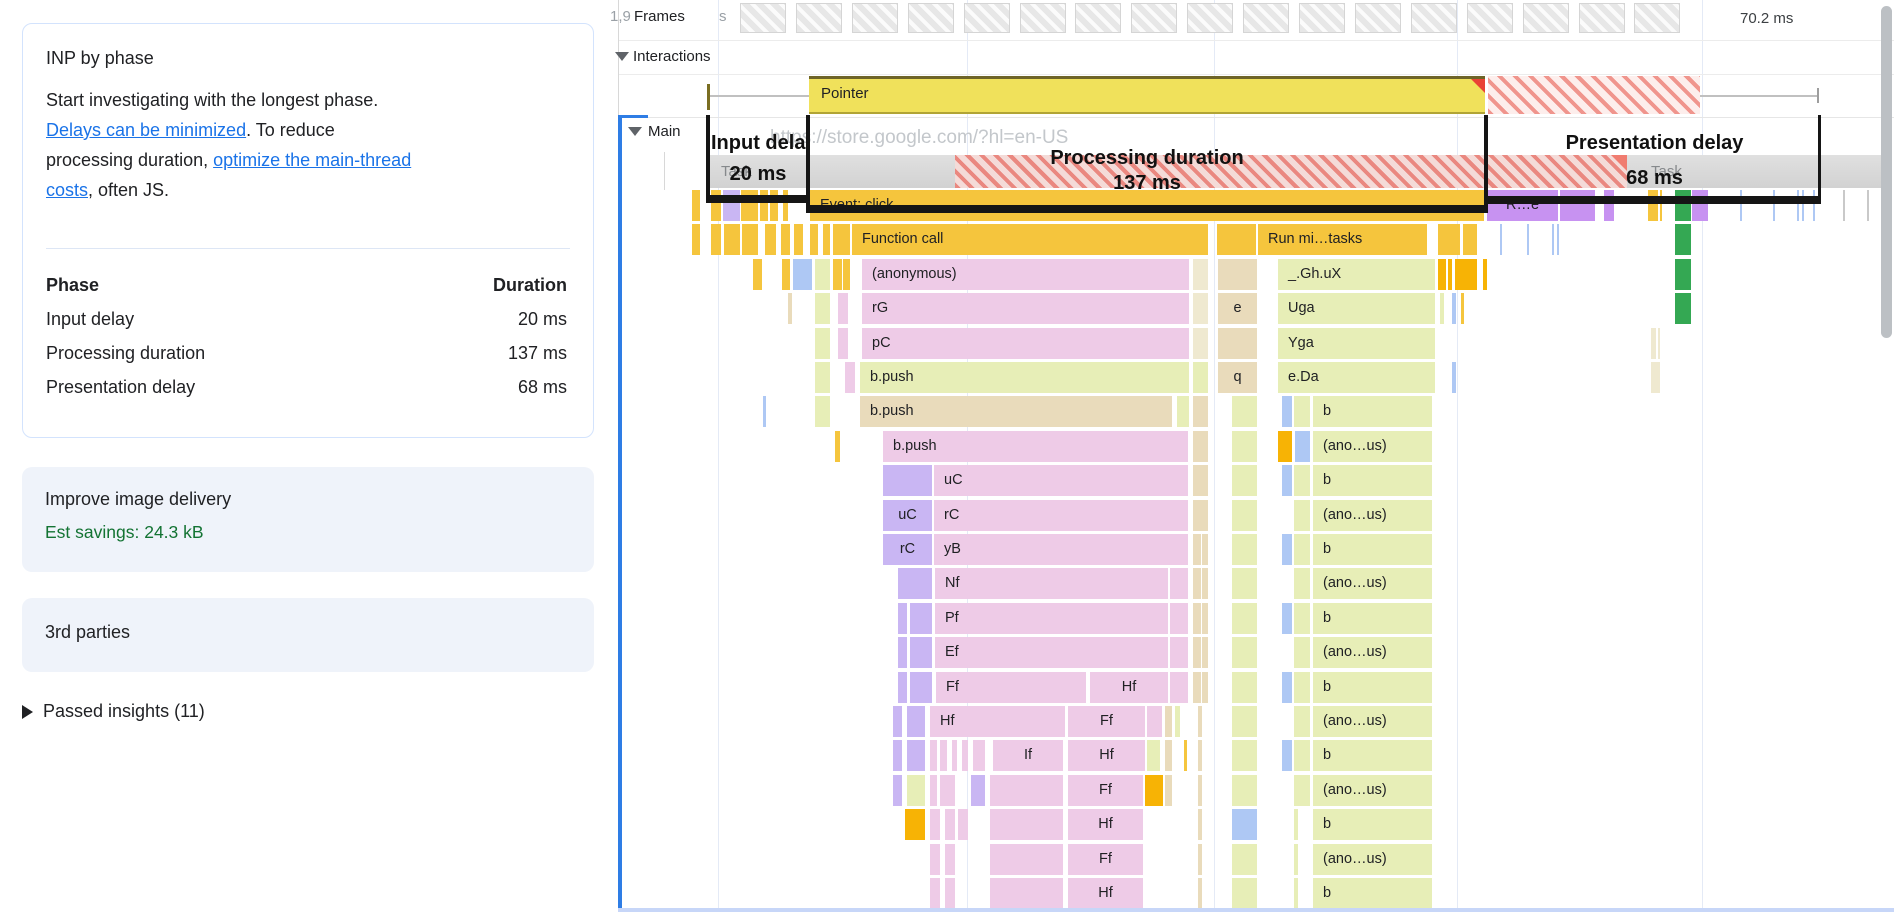 The width and height of the screenshot is (1894, 916). Describe the element at coordinates (67, 190) in the screenshot. I see `description-link: costs` at that location.